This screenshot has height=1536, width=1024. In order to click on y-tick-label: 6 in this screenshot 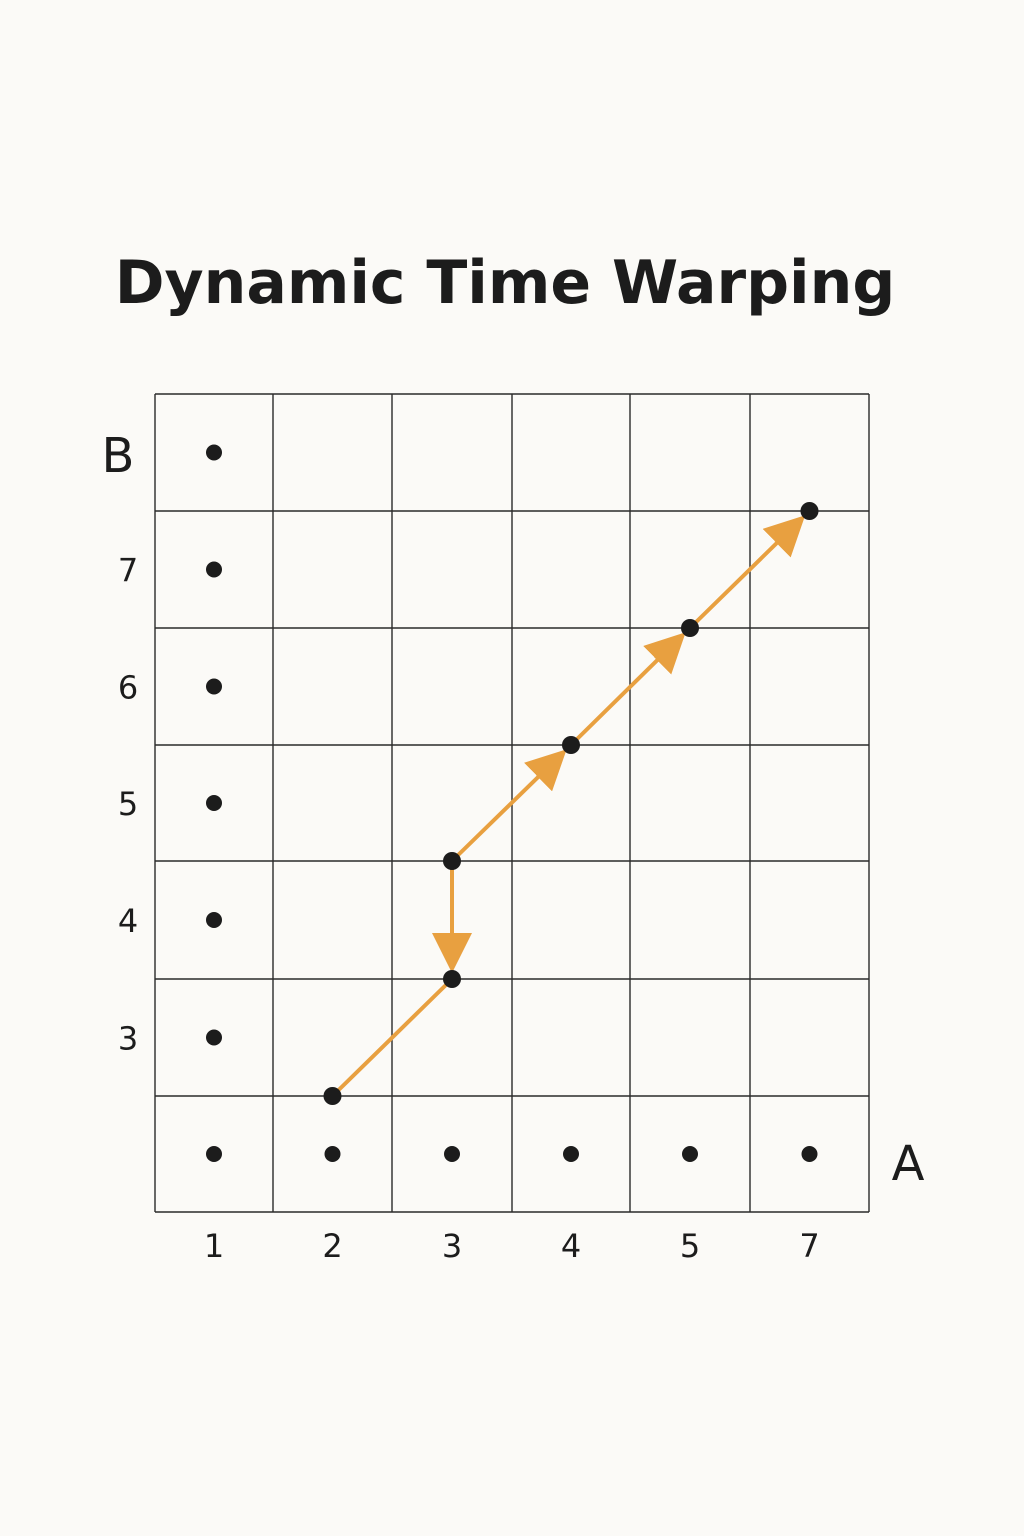, I will do `click(128, 688)`.